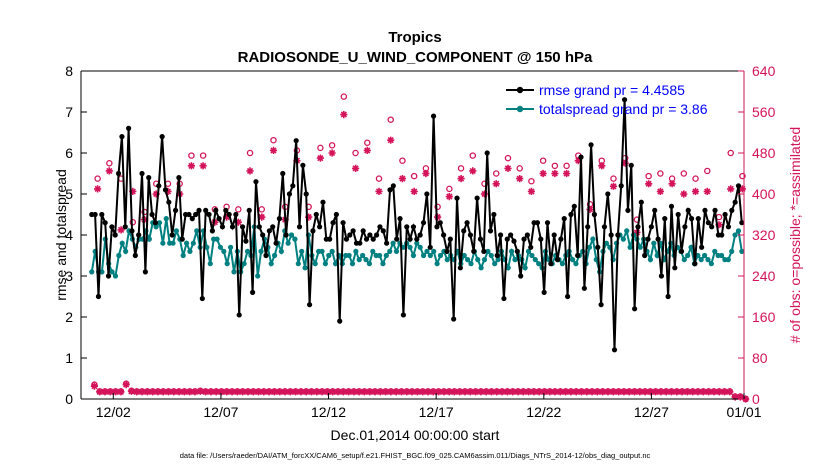  What do you see at coordinates (795, 235) in the screenshot?
I see `y2-axis-label: # of obs: o=possible; *=assimilated` at bounding box center [795, 235].